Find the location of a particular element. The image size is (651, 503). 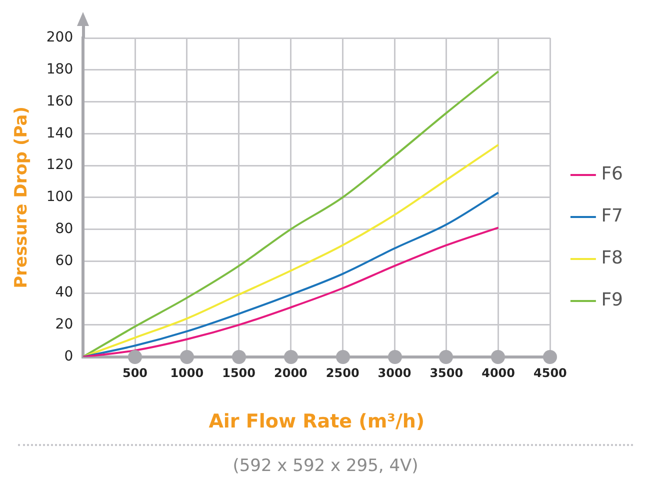

x-axis-title: Air Flow Rate (m³/h) is located at coordinates (316, 421).